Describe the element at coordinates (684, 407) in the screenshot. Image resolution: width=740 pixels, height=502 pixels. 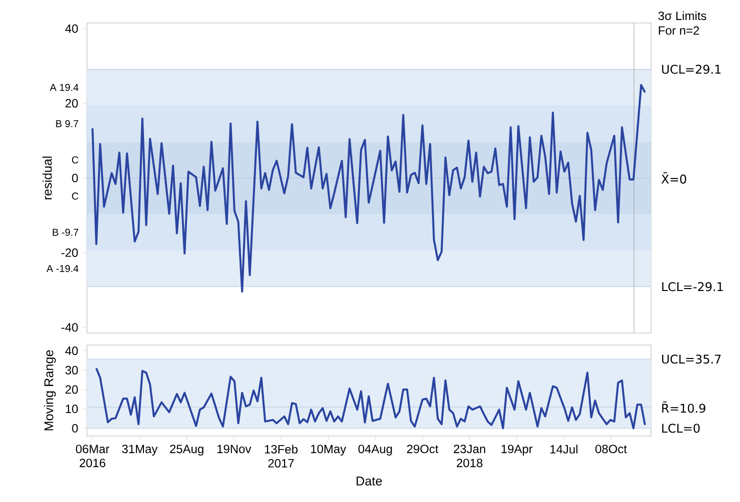
I see `ref-line-label: R̄=10.9` at that location.